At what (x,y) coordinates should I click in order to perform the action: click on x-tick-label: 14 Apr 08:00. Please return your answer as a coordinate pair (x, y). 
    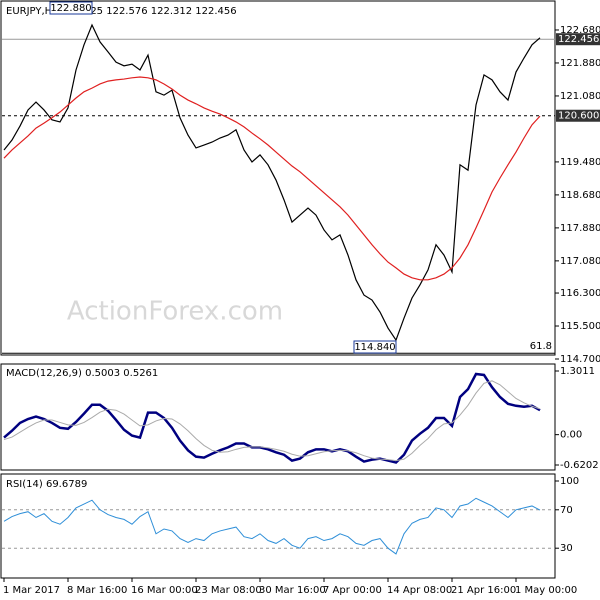
    Looking at the image, I should click on (419, 590).